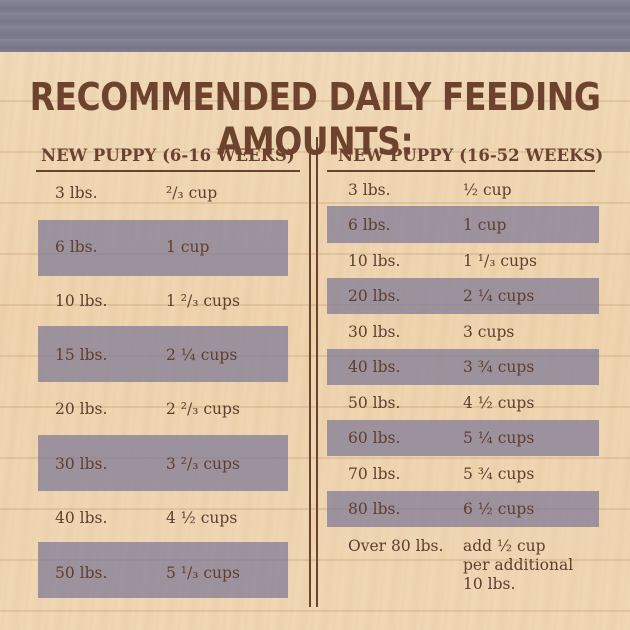 The width and height of the screenshot is (630, 630). What do you see at coordinates (461, 171) in the screenshot?
I see `right-header-underline` at bounding box center [461, 171].